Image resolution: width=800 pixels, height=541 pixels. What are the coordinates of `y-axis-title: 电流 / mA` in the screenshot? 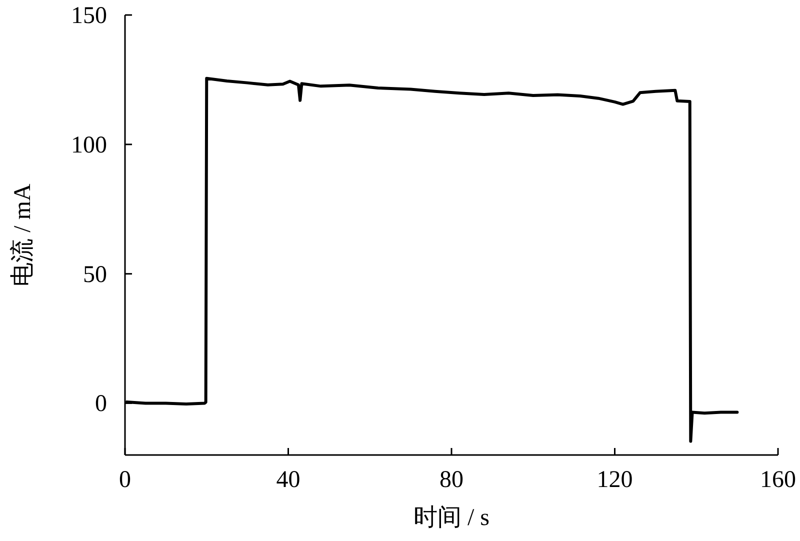 It's located at (22, 234).